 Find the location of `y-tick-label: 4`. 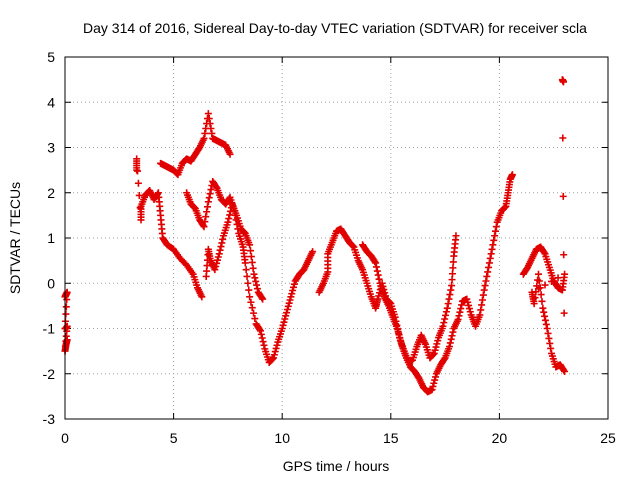

y-tick-label: 4 is located at coordinates (51, 102).